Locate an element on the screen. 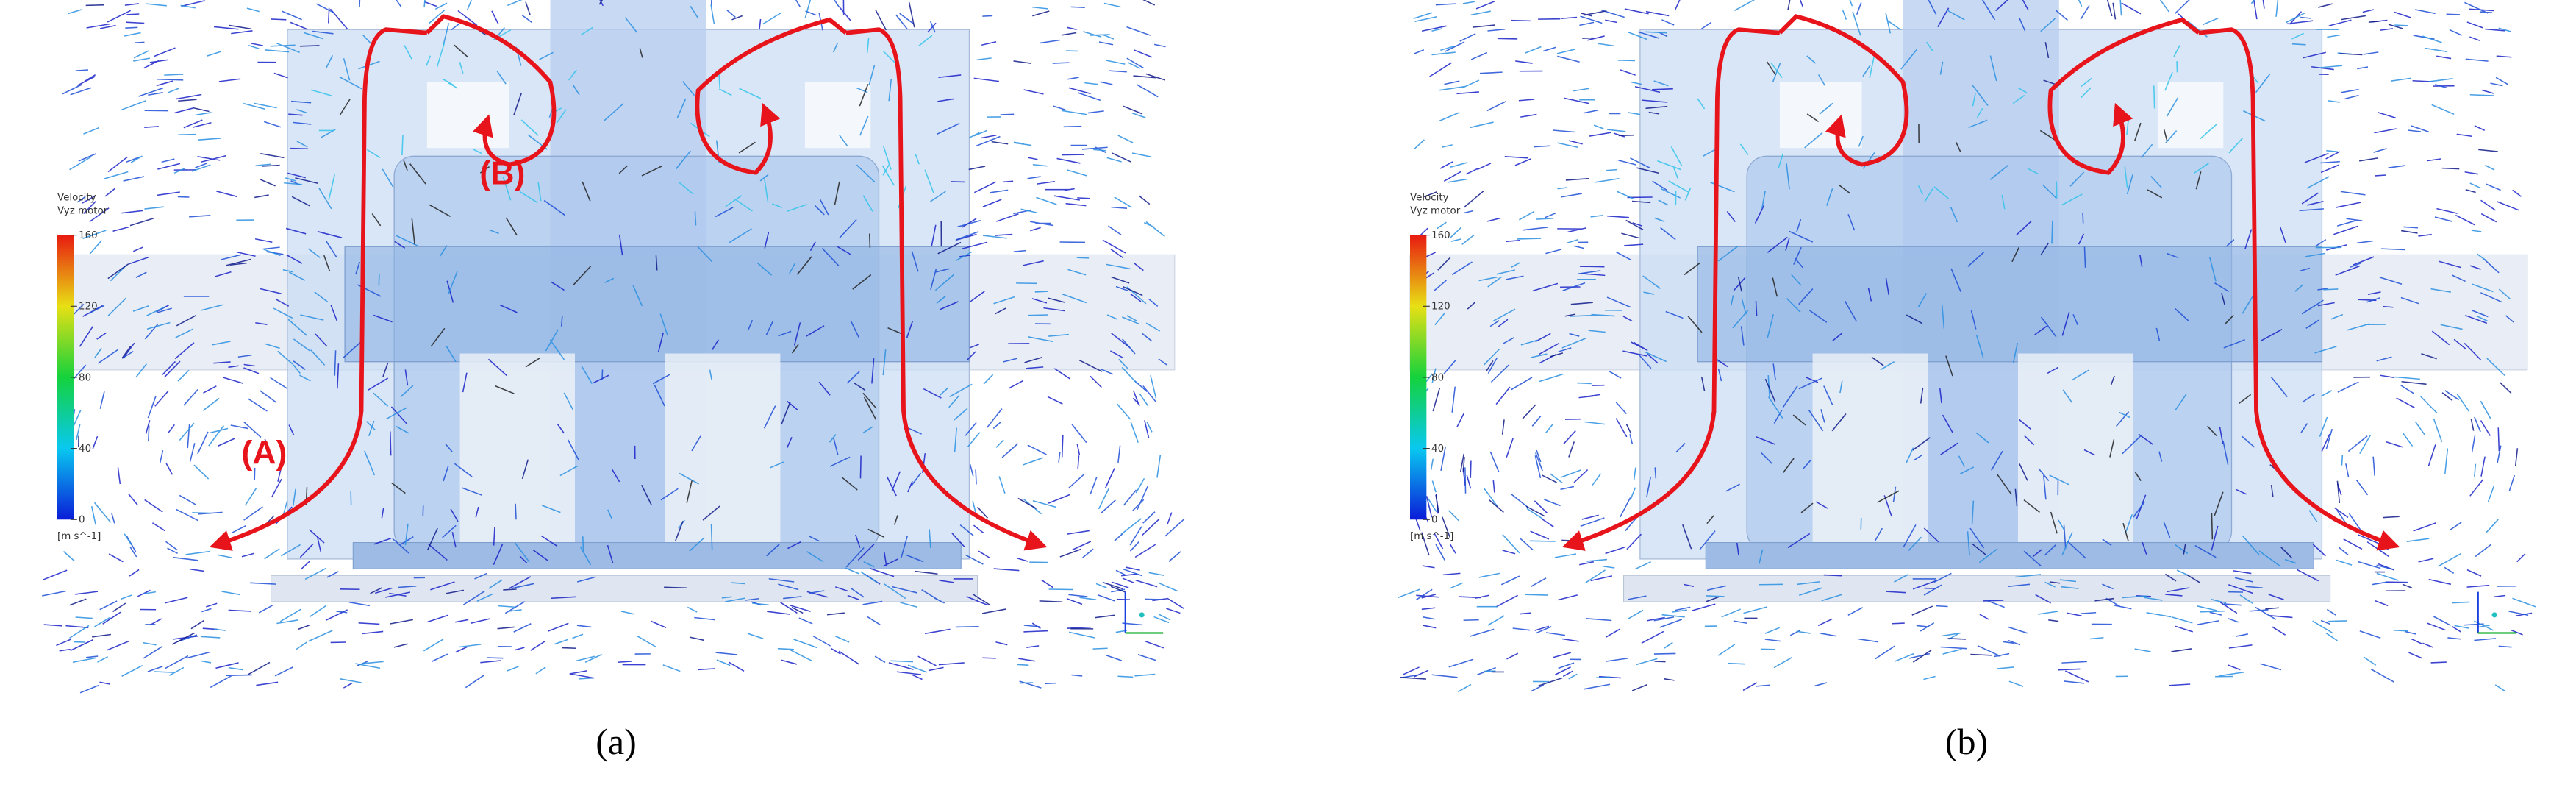  caption: (b) is located at coordinates (1967, 741).